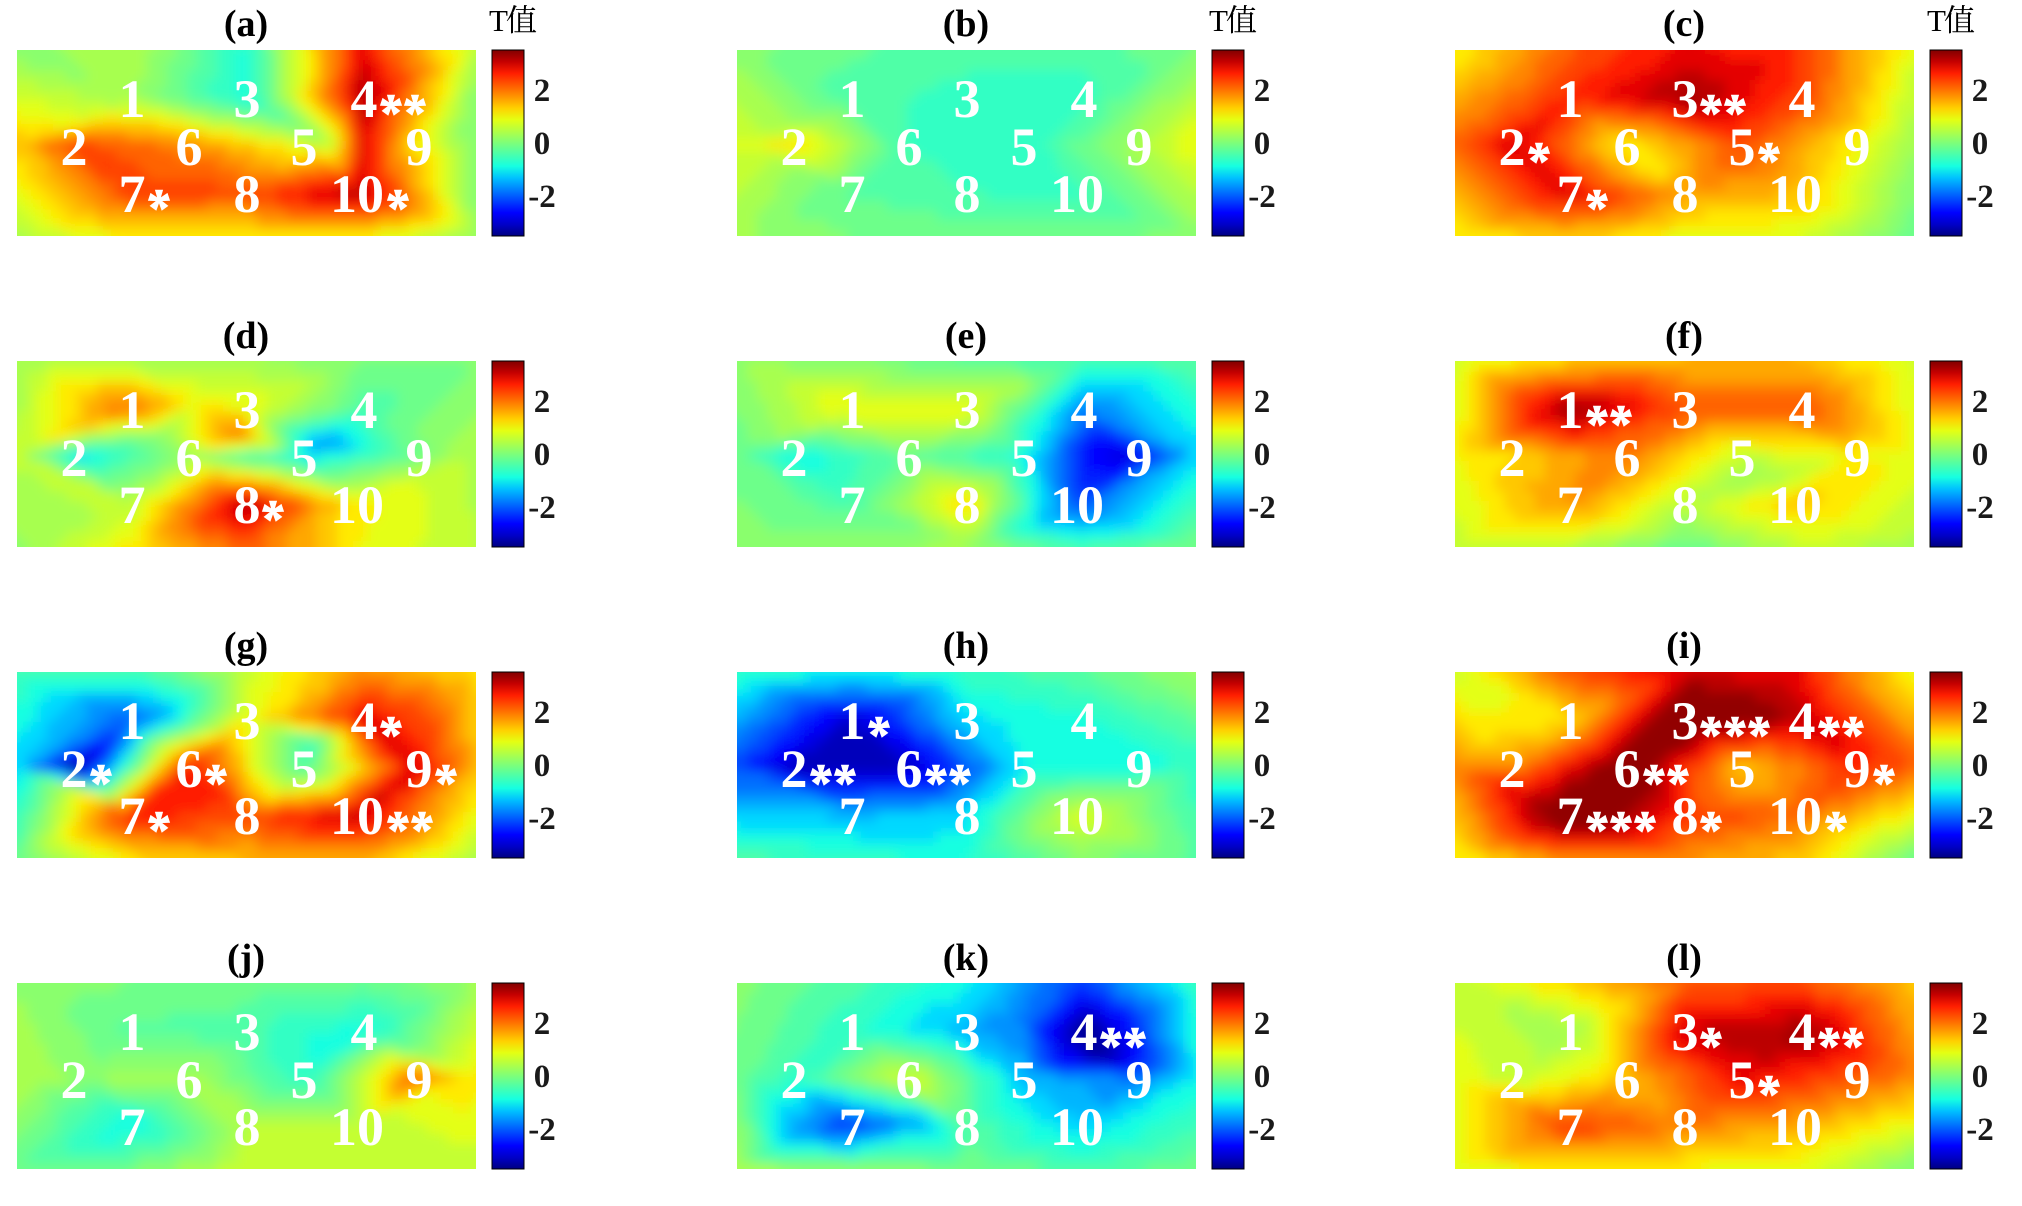 Image resolution: width=2022 pixels, height=1206 pixels. What do you see at coordinates (1684, 646) in the screenshot?
I see `svg-text: (i)` at bounding box center [1684, 646].